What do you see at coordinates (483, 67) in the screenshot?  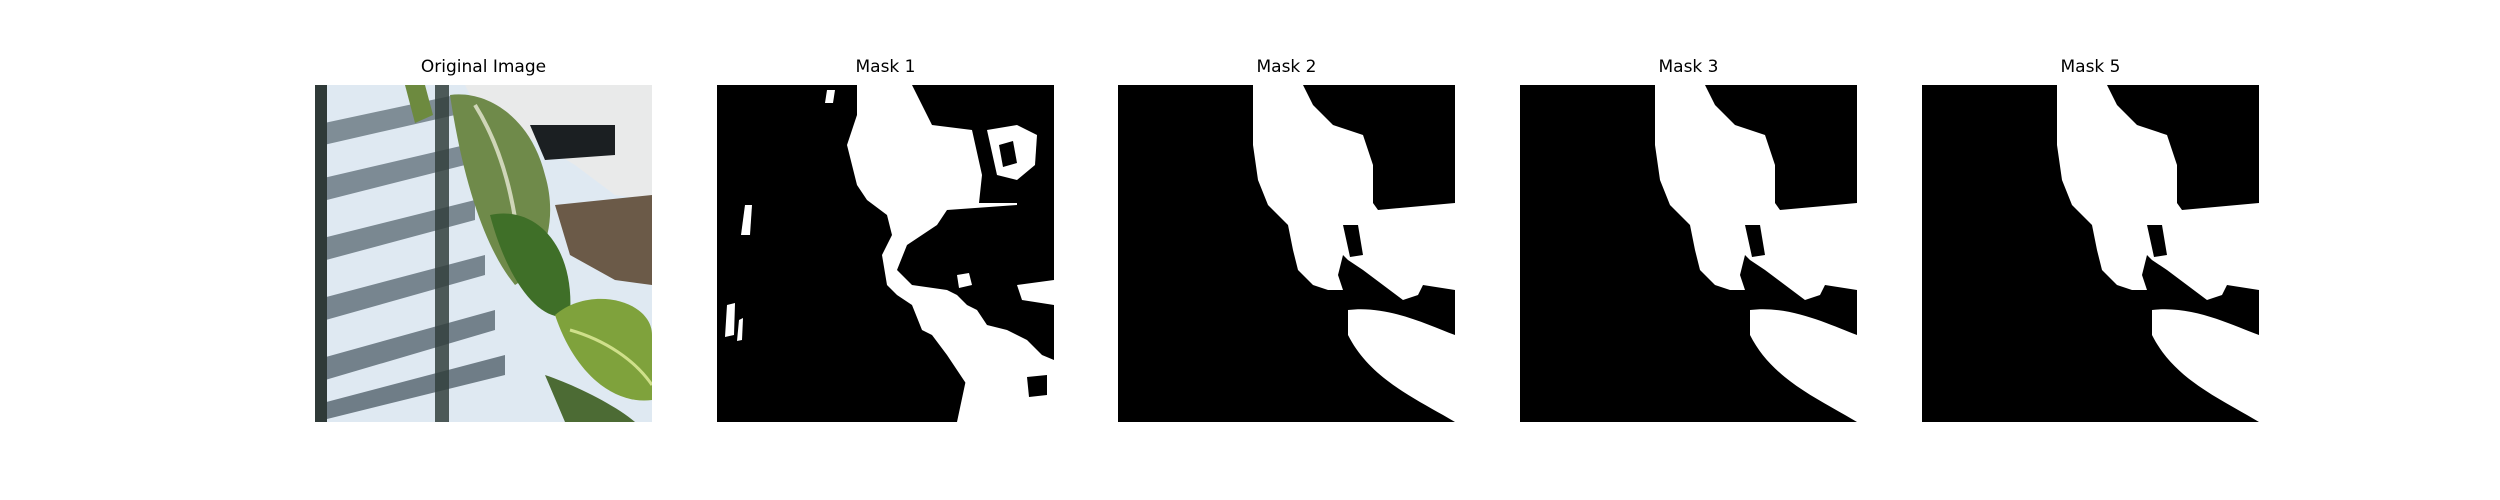 I see `panel-title: Original Image` at bounding box center [483, 67].